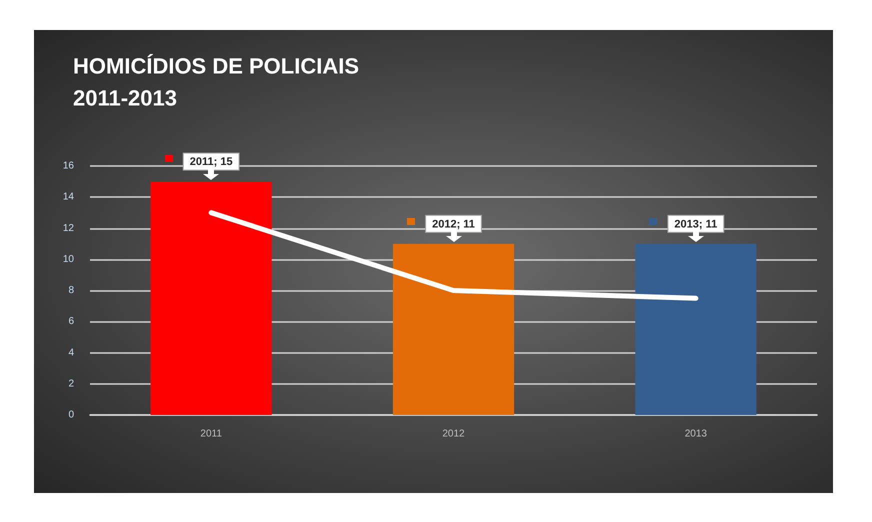 Image resolution: width=872 pixels, height=522 pixels. Describe the element at coordinates (71, 352) in the screenshot. I see `y-tick-label: 4` at that location.